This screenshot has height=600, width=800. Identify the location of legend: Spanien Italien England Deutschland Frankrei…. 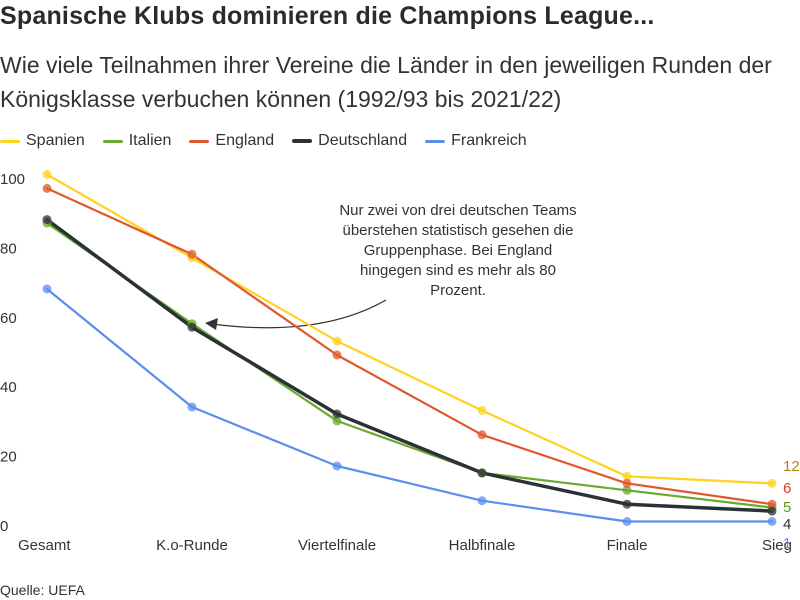
(272, 141).